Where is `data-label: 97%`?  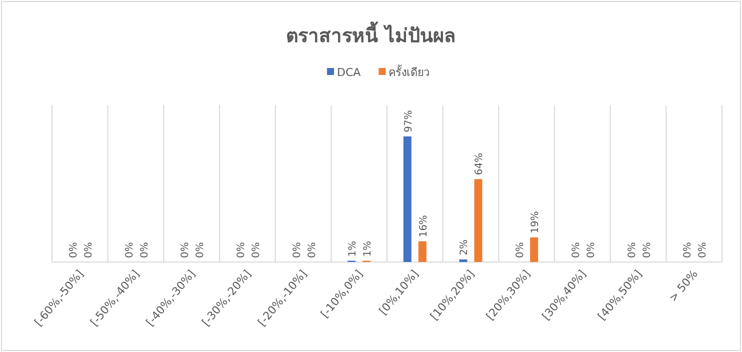 data-label: 97% is located at coordinates (408, 121).